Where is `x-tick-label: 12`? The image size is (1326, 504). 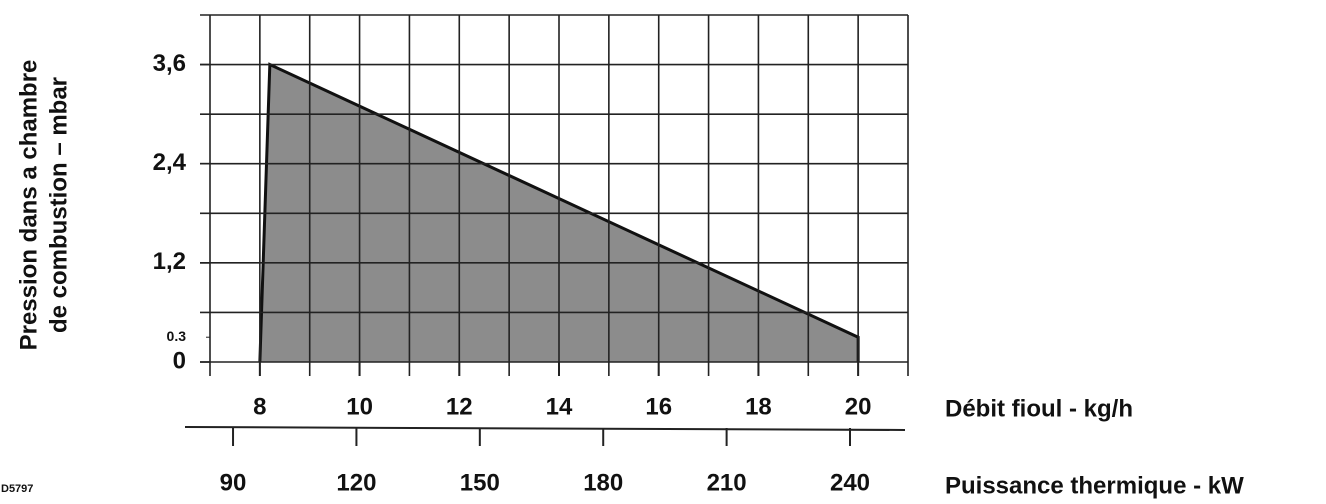
x-tick-label: 12 is located at coordinates (459, 406).